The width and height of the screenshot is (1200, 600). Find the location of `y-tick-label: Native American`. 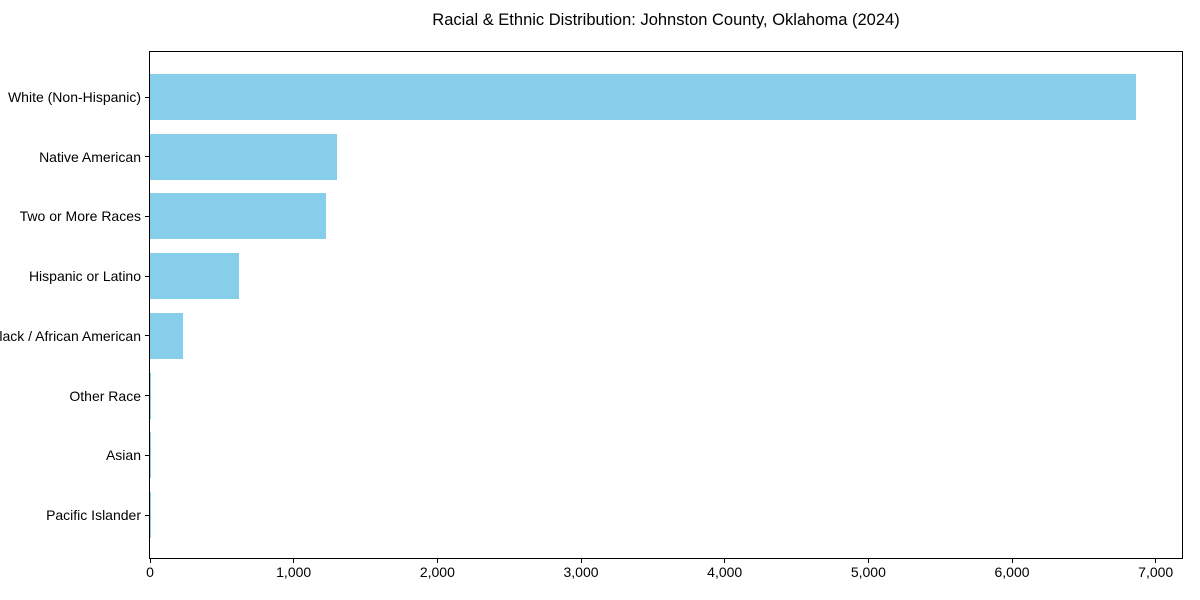

y-tick-label: Native American is located at coordinates (90, 156).